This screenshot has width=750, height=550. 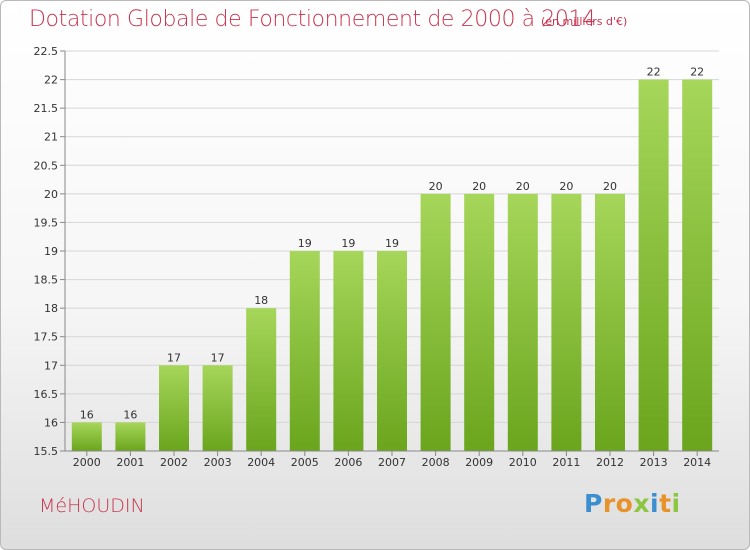 I want to click on bar-2006, so click(x=348, y=351).